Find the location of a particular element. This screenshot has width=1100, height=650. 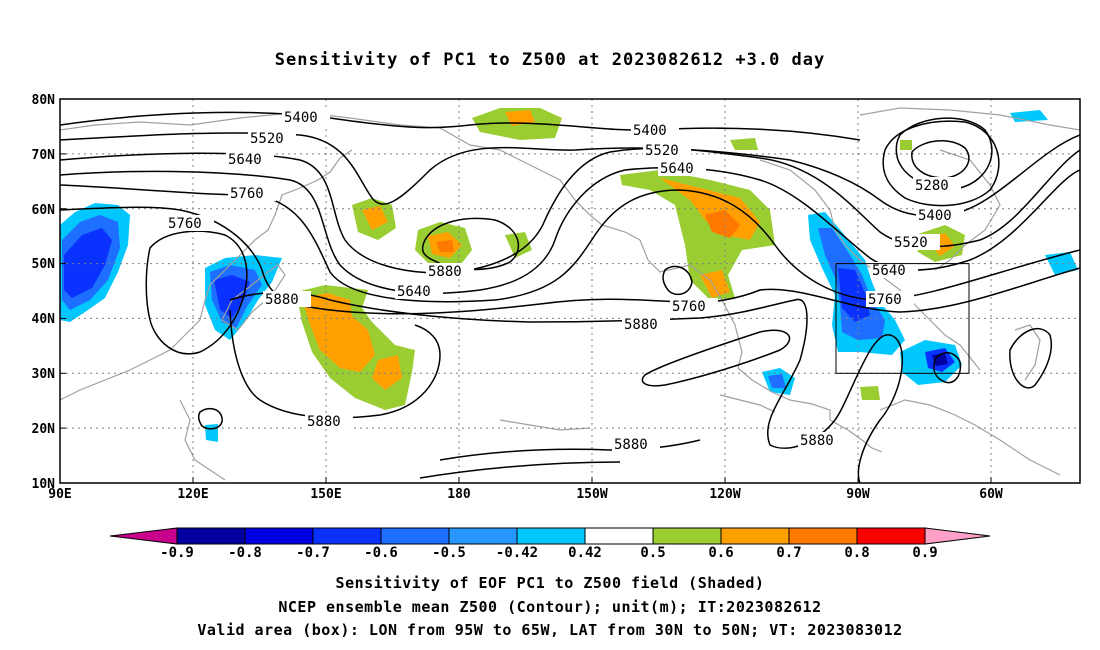

lat-label: 10N is located at coordinates (44, 484).